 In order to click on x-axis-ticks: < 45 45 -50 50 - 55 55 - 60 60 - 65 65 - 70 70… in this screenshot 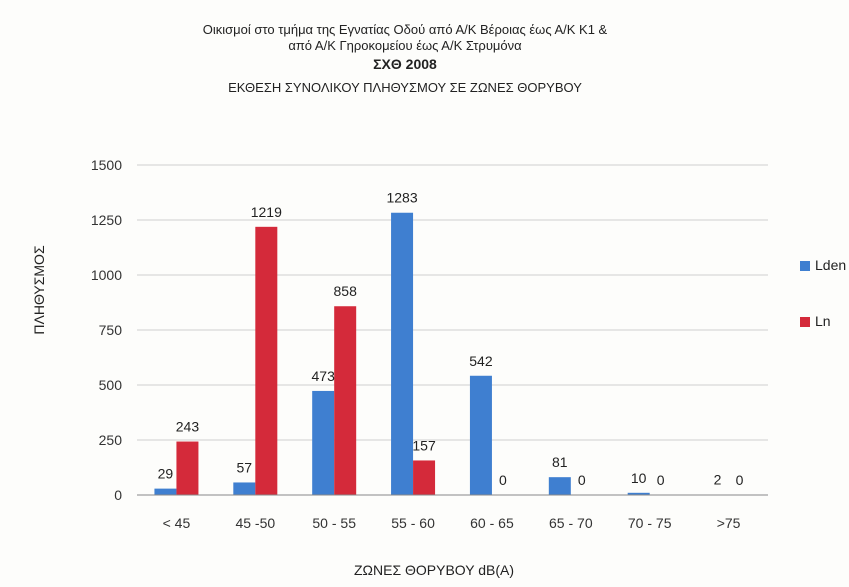, I will do `click(452, 523)`.